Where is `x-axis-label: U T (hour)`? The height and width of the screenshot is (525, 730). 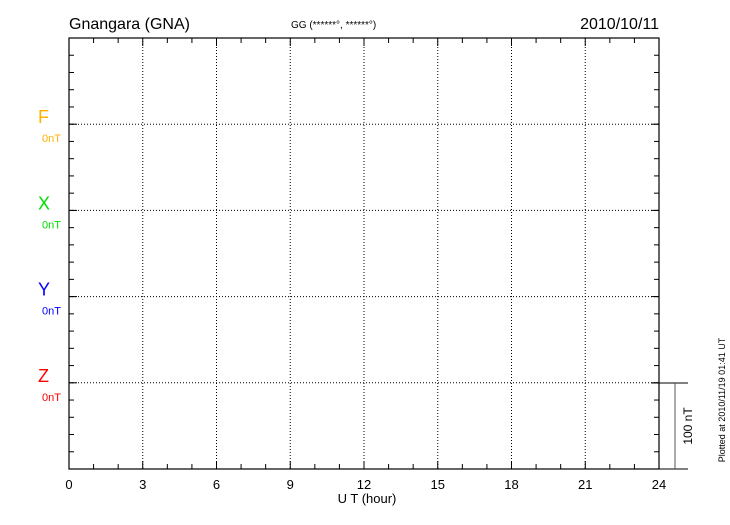 x-axis-label: U T (hour) is located at coordinates (367, 498).